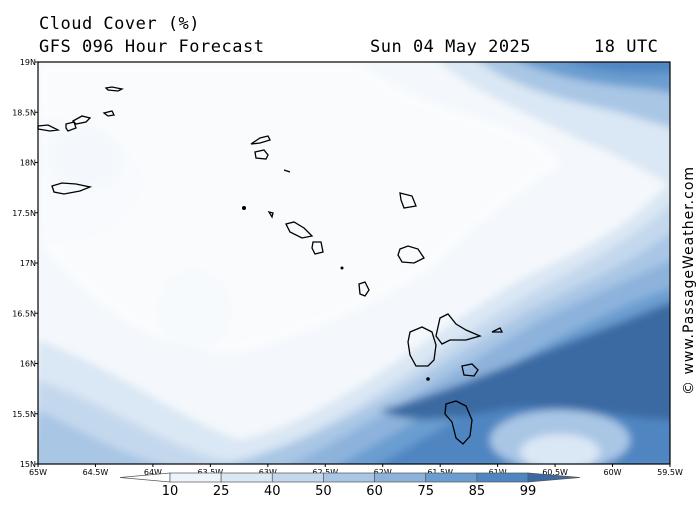  I want to click on lat-tick-label: 15N, so click(28, 464).